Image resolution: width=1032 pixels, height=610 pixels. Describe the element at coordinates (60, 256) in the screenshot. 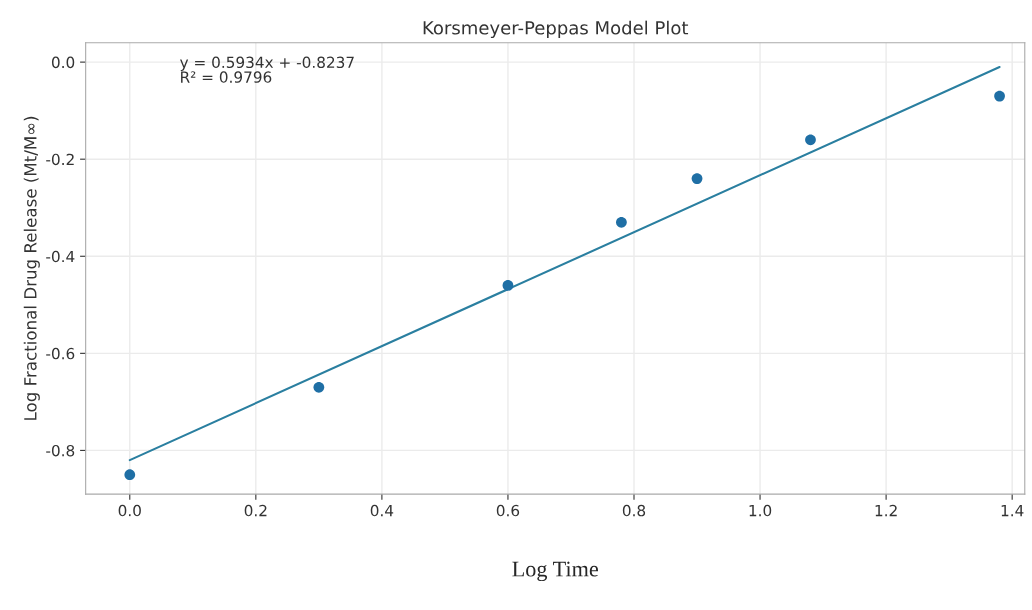

I see `y-tick-label: -0.4` at that location.